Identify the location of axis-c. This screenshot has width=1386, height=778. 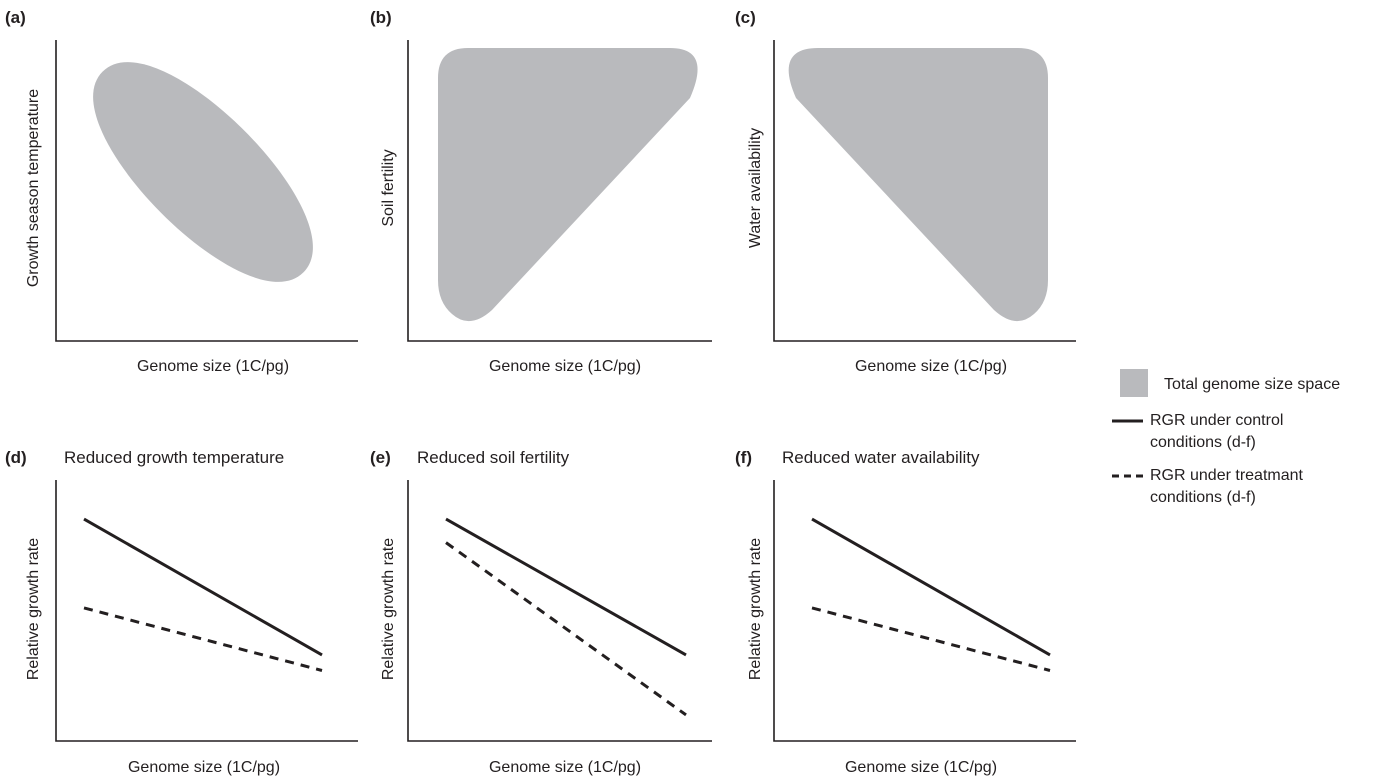
(924, 191).